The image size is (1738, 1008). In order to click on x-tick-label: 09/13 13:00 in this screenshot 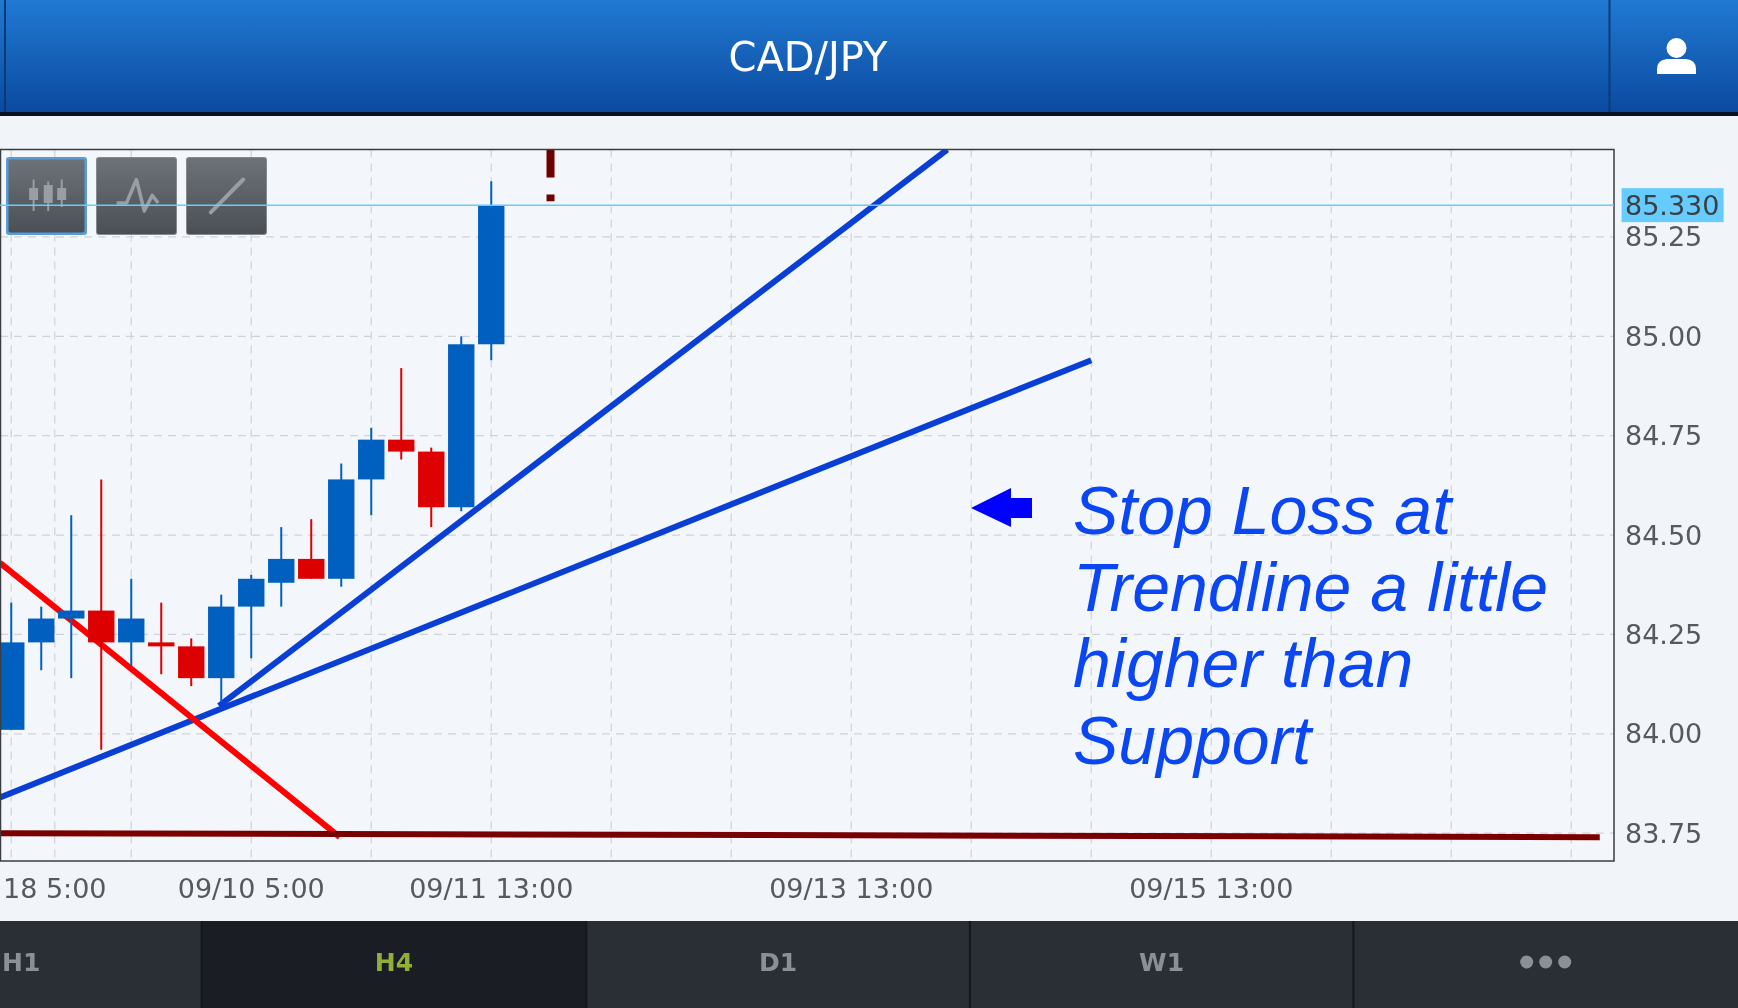, I will do `click(851, 888)`.